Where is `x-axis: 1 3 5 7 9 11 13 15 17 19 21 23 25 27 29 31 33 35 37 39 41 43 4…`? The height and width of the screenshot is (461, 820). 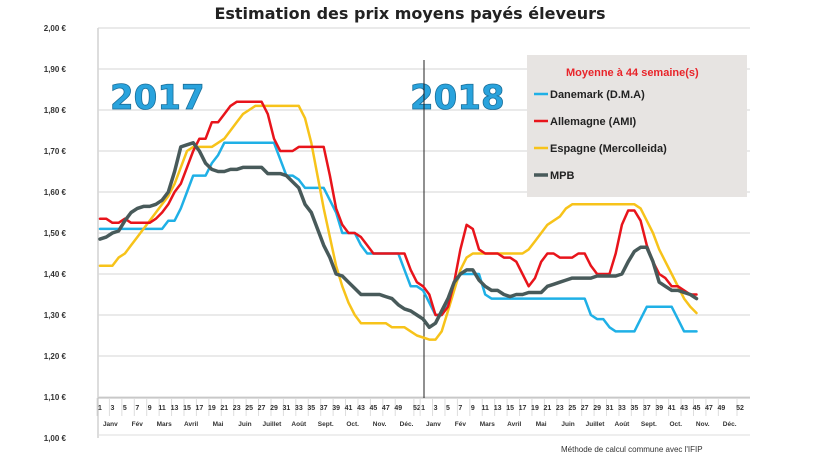
x-axis: 1 3 5 7 9 11 13 15 17 19 21 23 25 27 29 31 33 35 37 39 41 43 4… is located at coordinates (423, 416).